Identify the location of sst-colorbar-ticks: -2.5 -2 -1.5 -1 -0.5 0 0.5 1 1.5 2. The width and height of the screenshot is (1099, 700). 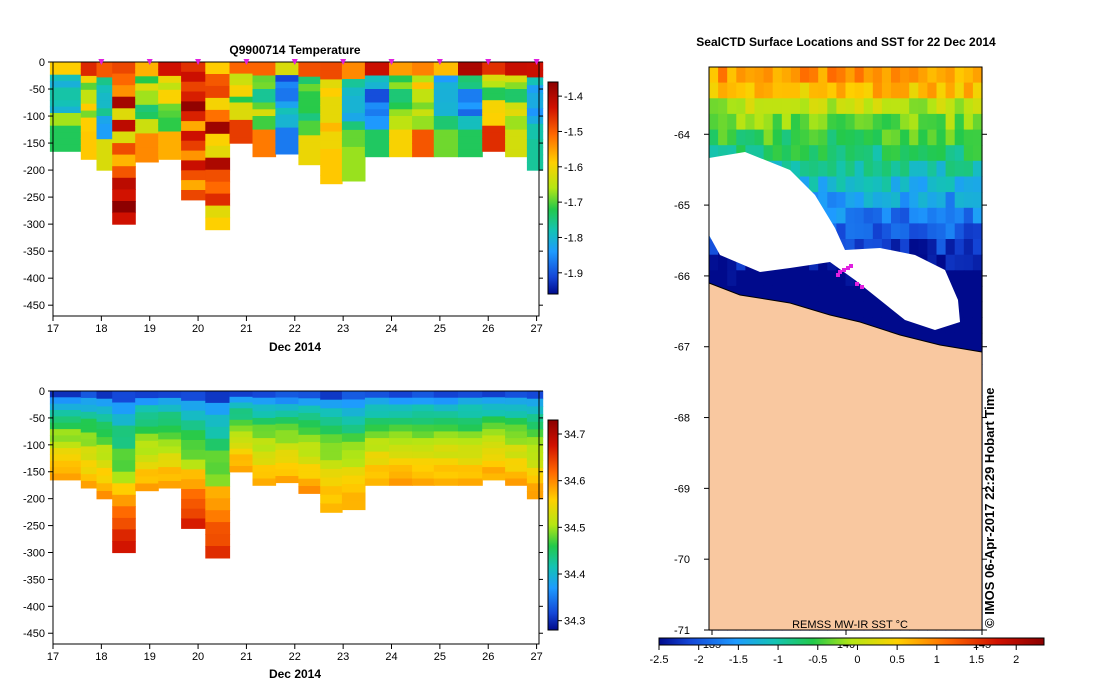
(834, 655).